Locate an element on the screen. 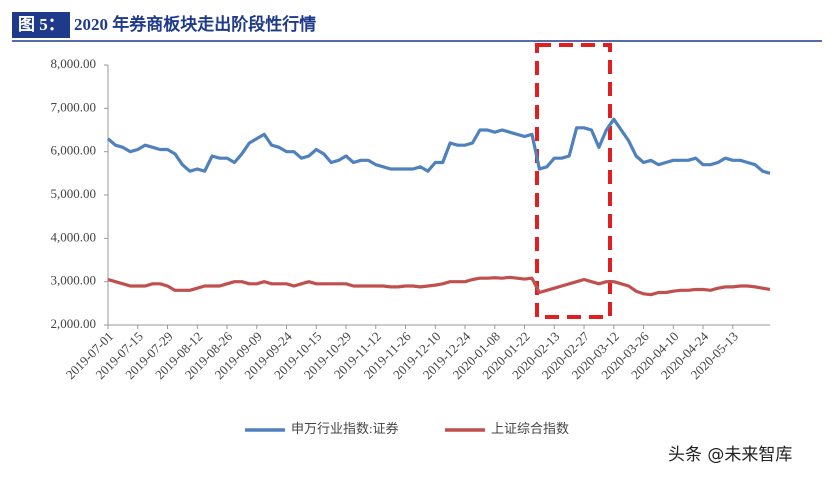 Image resolution: width=834 pixels, height=477 pixels. legend-label: 申万行业指数:证券 is located at coordinates (345, 428).